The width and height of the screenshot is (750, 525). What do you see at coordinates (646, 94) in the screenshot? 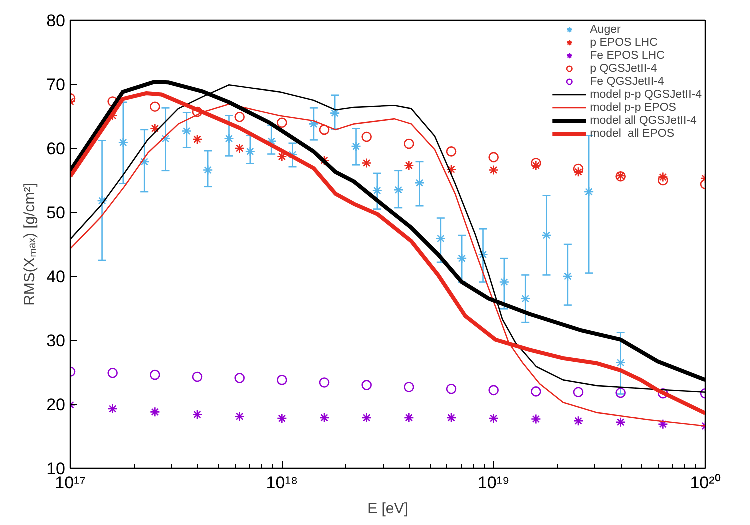
I see `legend-label: model p-p QGSJetII-4` at bounding box center [646, 94].